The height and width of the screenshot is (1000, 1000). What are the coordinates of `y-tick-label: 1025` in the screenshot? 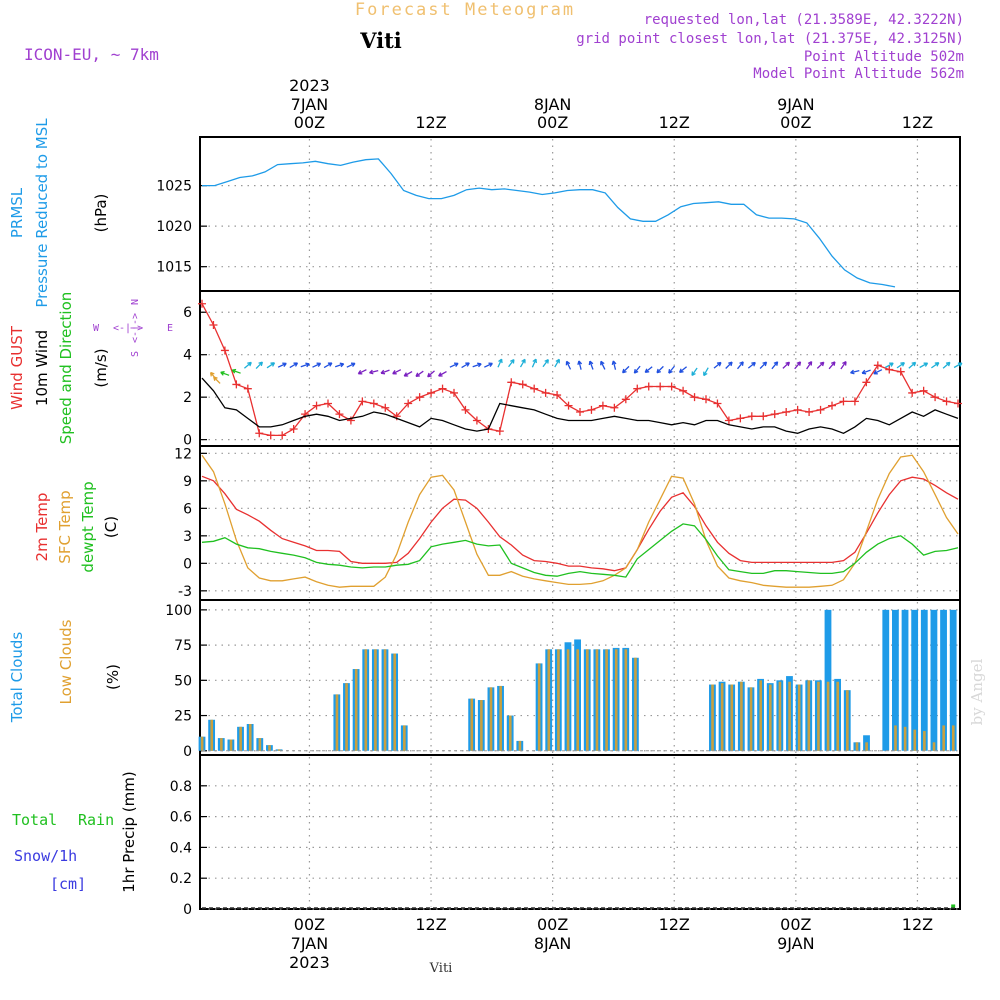 It's located at (174, 187).